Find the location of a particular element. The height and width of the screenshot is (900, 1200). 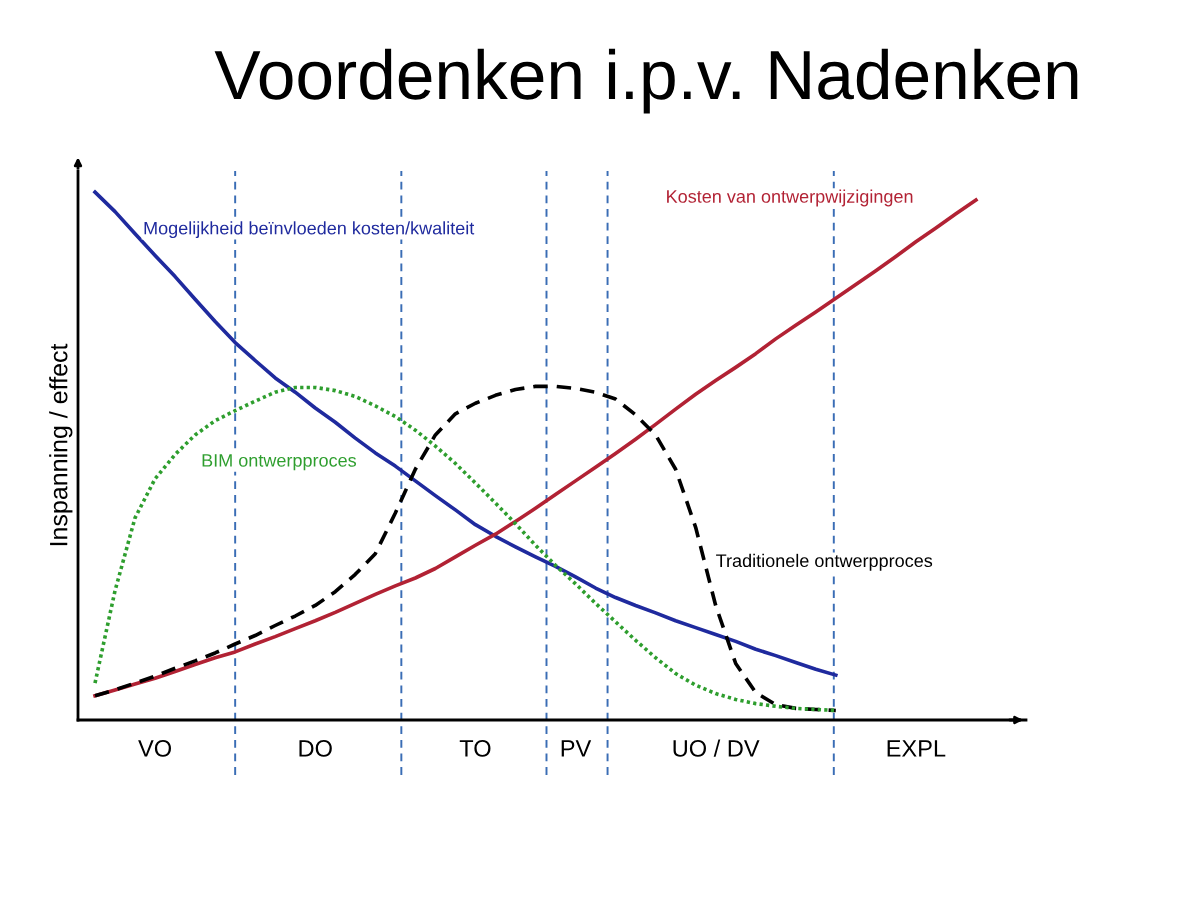

x-tick-label: VO is located at coordinates (155, 748).